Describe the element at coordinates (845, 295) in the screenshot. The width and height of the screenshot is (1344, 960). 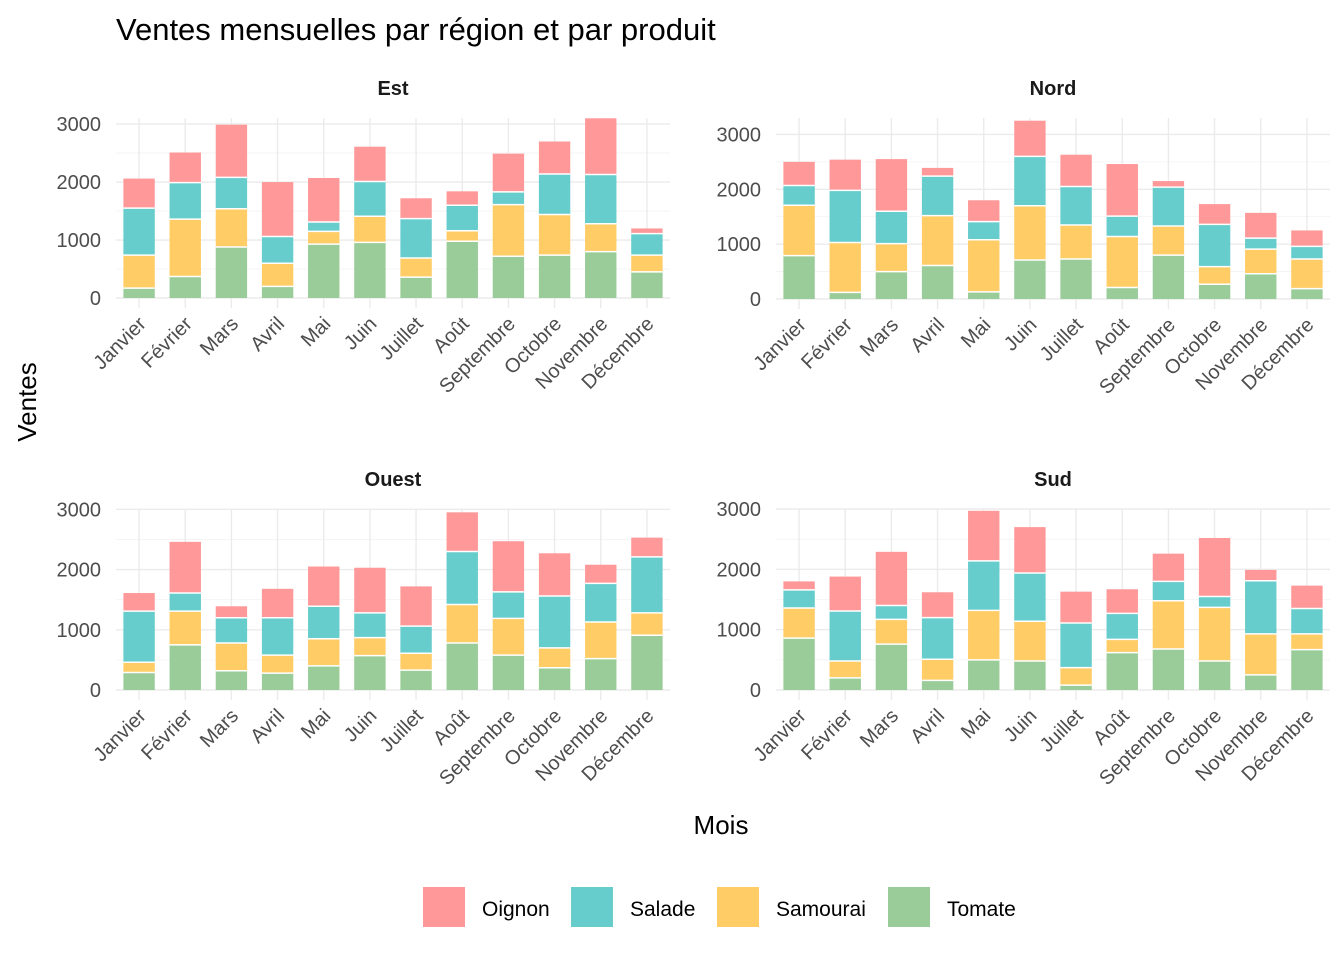
I see `bar-segment-tomate-fevrier` at that location.